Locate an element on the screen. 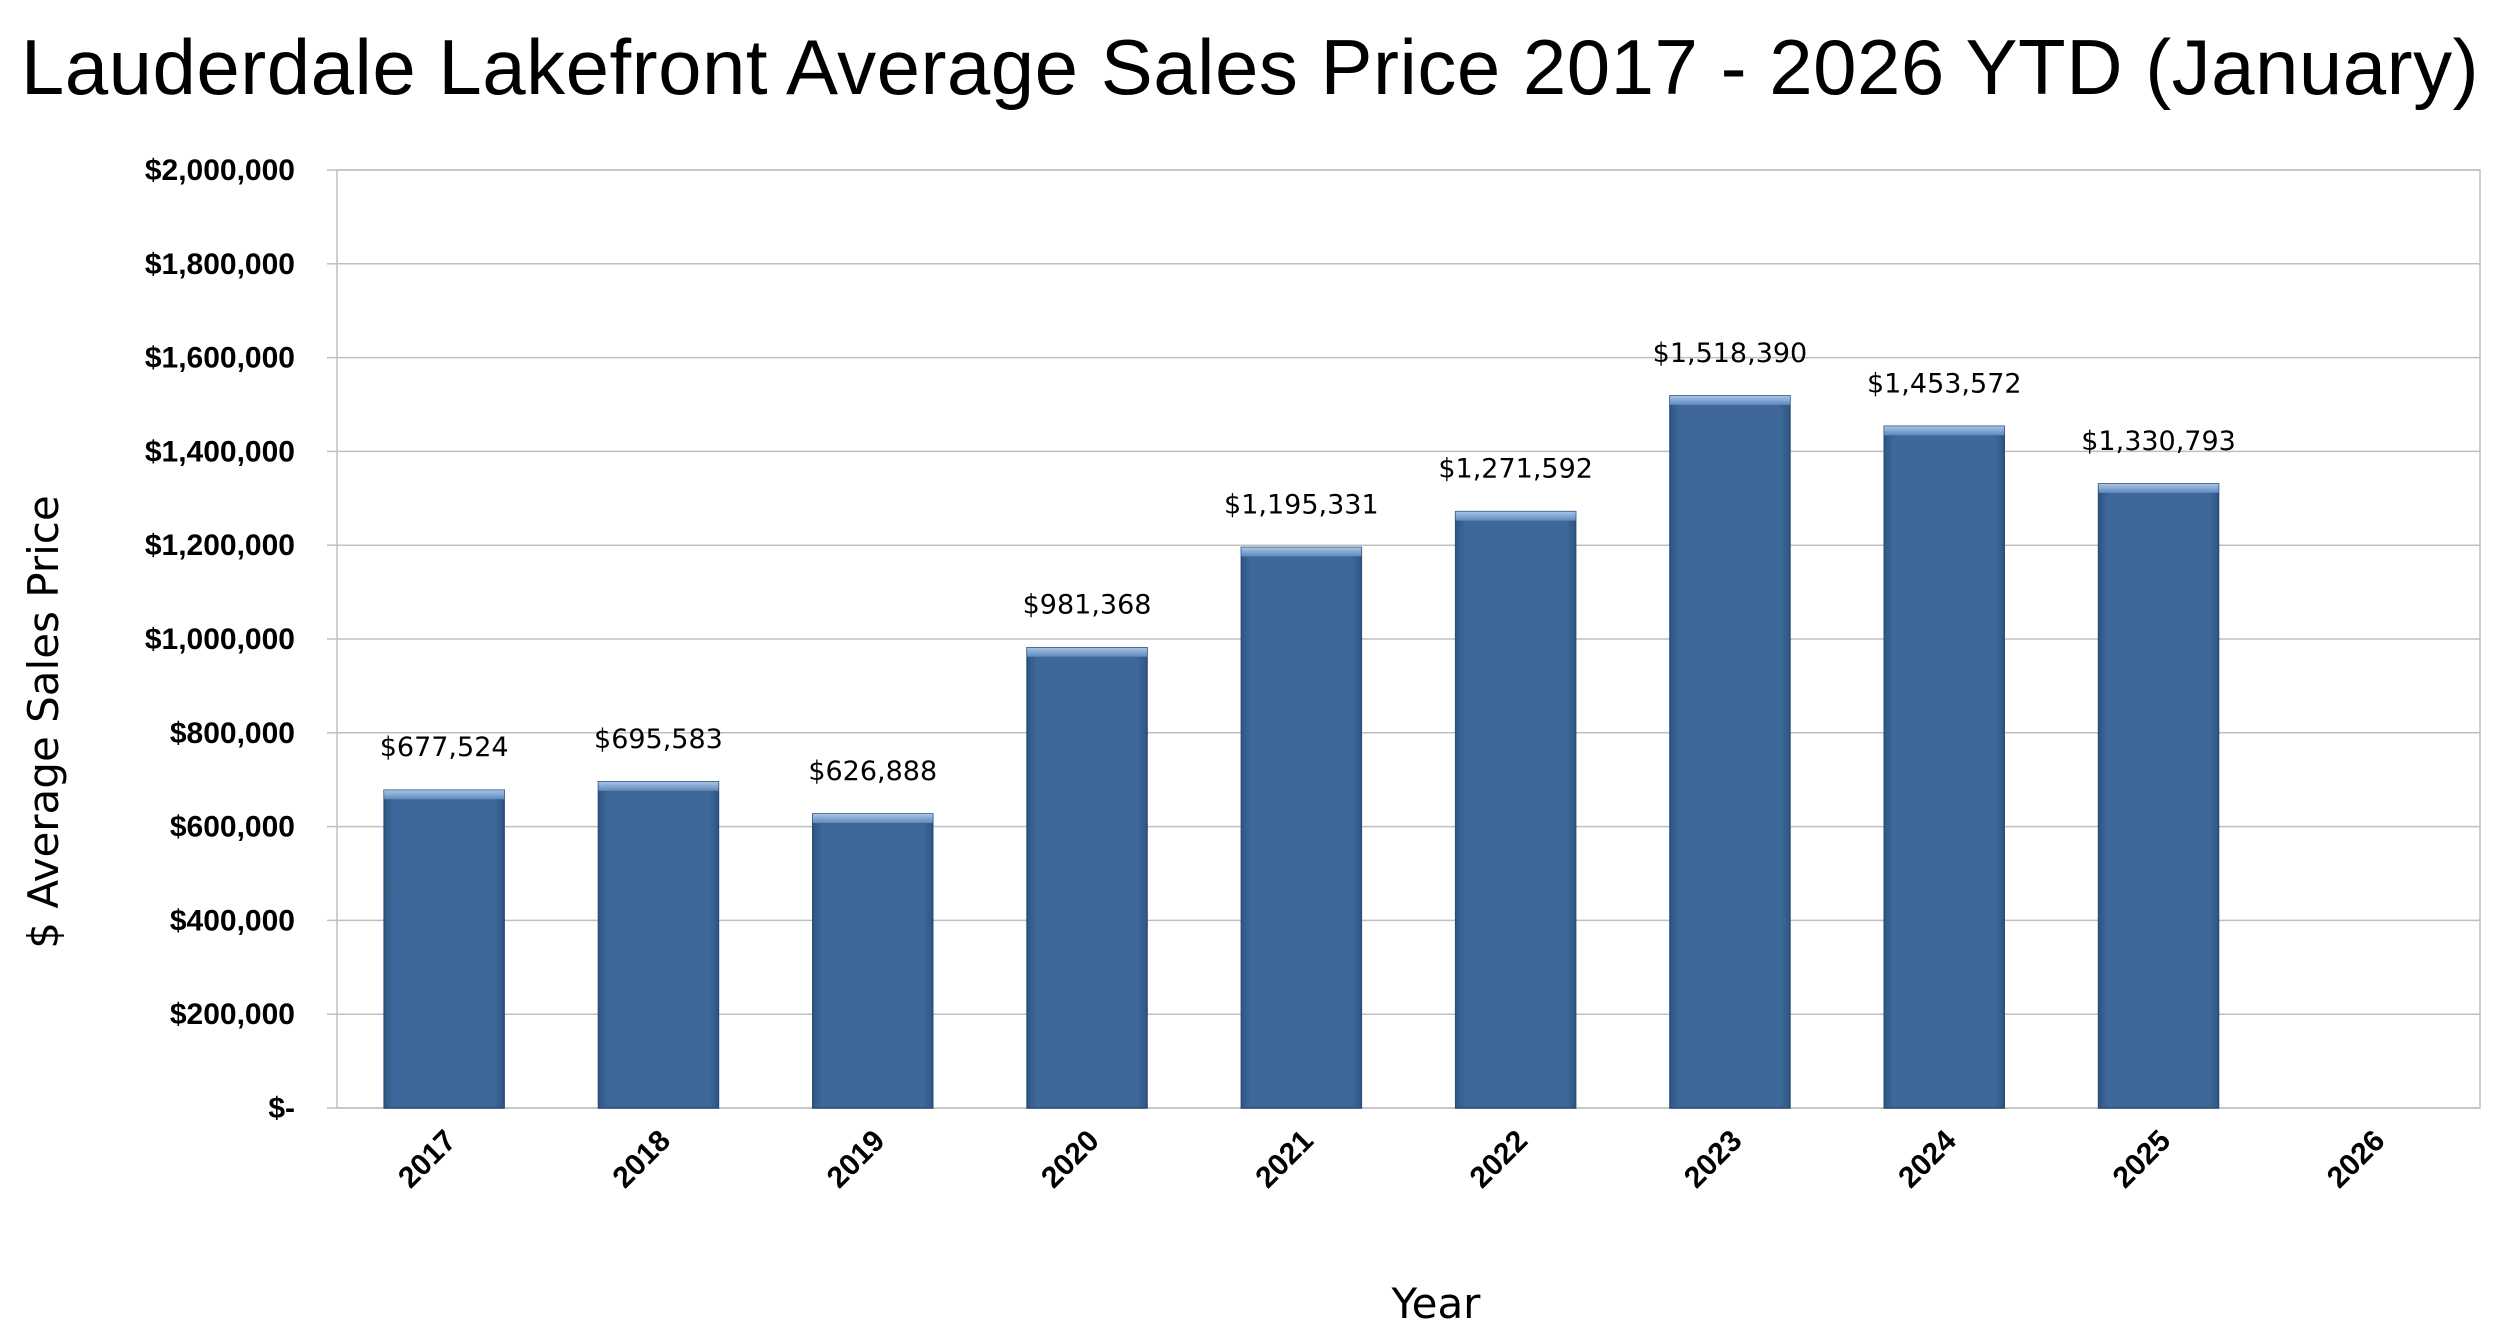  bar-2018 is located at coordinates (658, 945).